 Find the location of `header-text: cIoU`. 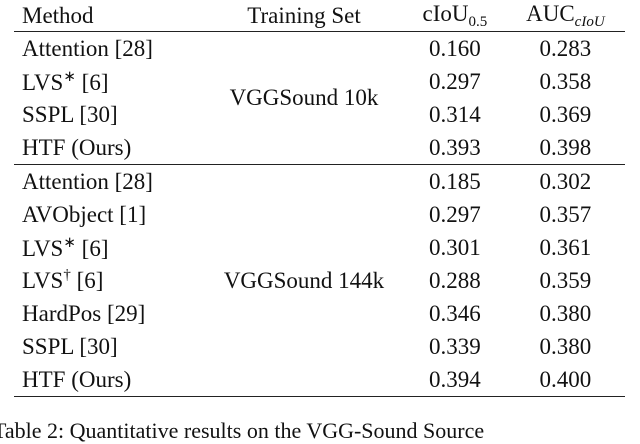

header-text: cIoU is located at coordinates (445, 13).